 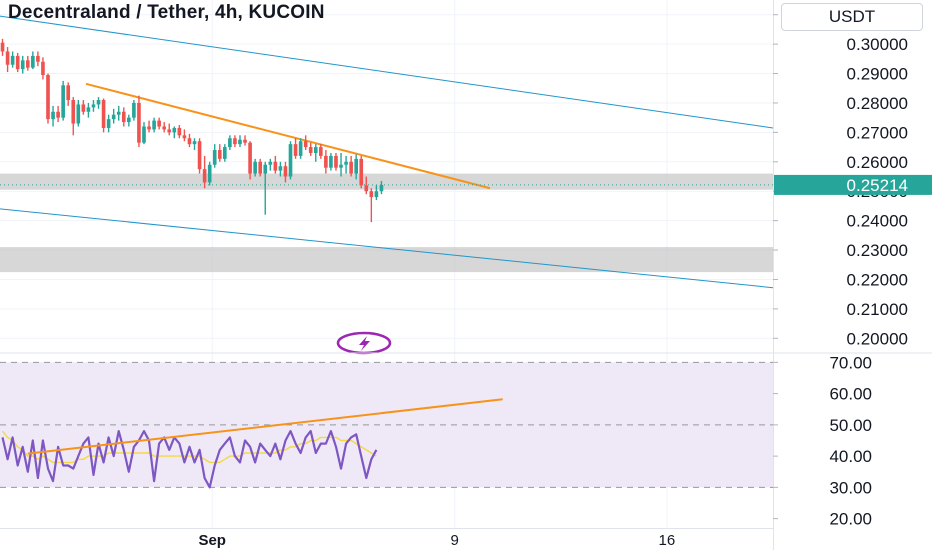 I want to click on rsi-line, so click(x=189, y=459).